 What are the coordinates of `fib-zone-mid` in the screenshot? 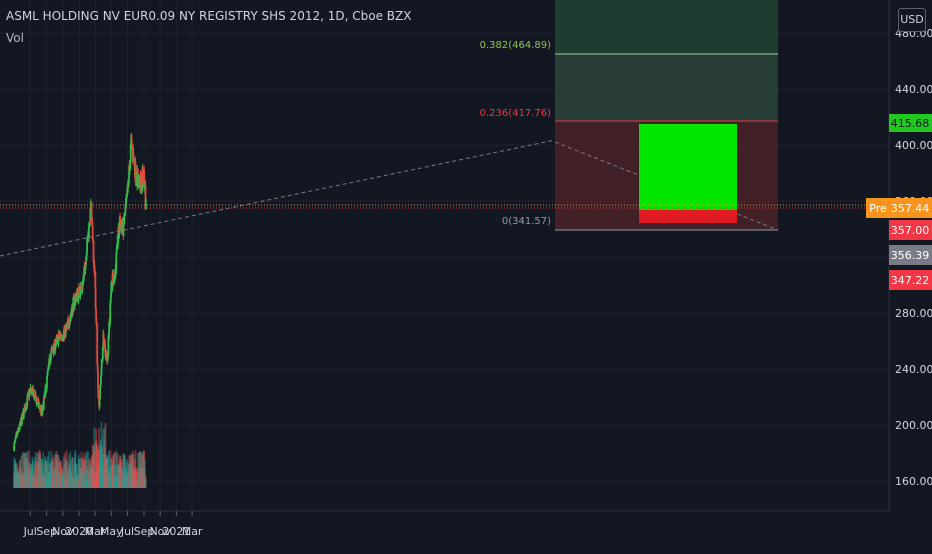 It's located at (666, 87).